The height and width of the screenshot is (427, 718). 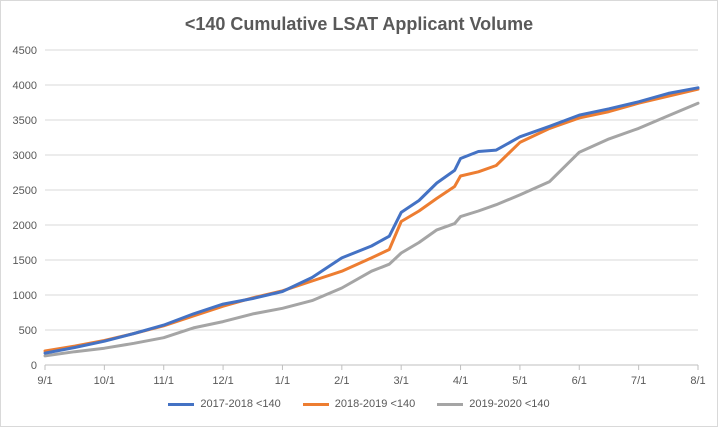 I want to click on y-tick-label: 2500, so click(x=25, y=191).